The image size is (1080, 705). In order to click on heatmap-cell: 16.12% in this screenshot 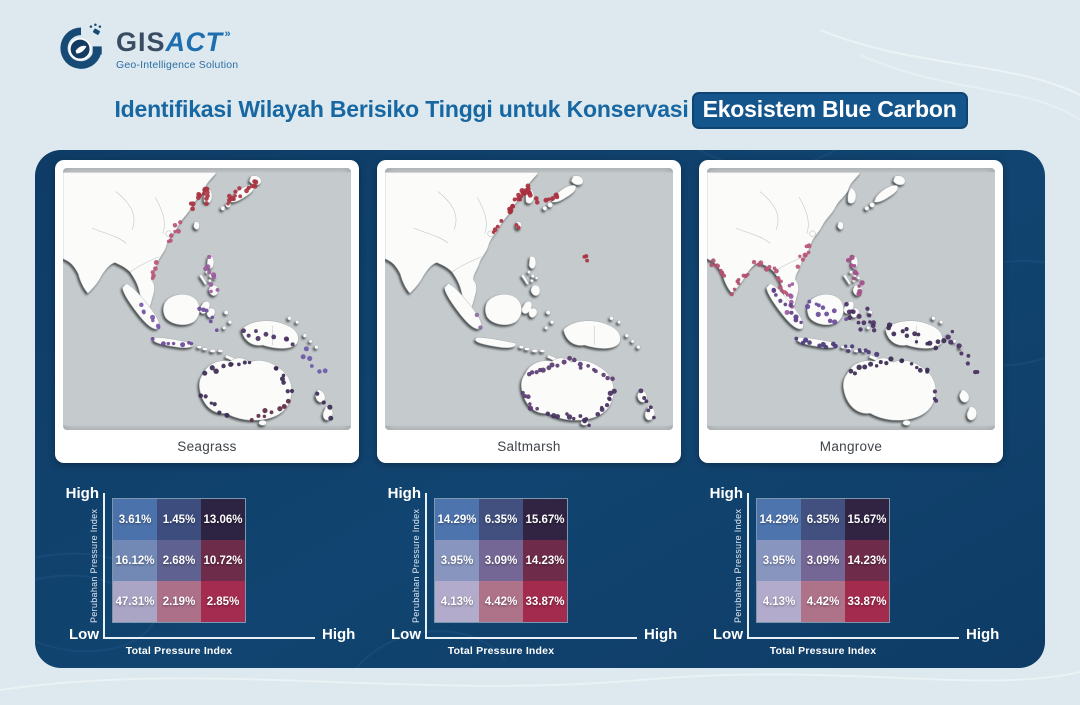, I will do `click(135, 560)`.